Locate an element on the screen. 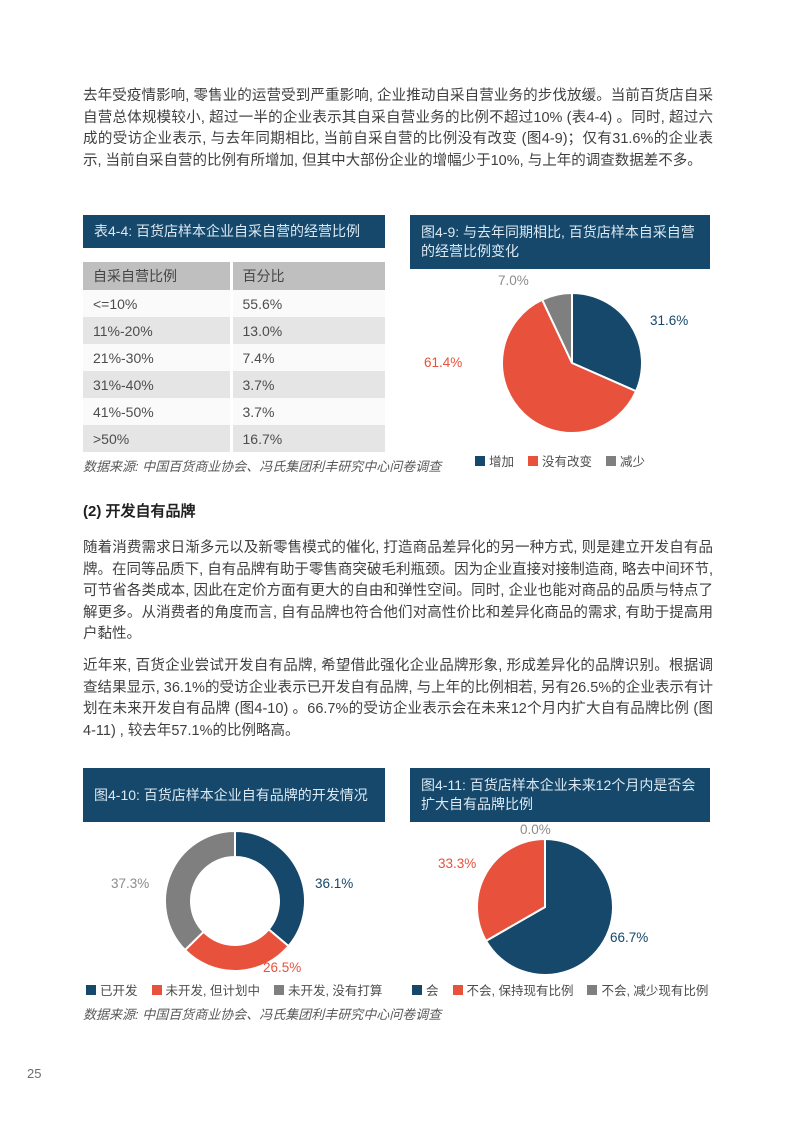 The image size is (793, 1122). figure-4-9-chart: 7.0% 31.6% 61.4% is located at coordinates (560, 359).